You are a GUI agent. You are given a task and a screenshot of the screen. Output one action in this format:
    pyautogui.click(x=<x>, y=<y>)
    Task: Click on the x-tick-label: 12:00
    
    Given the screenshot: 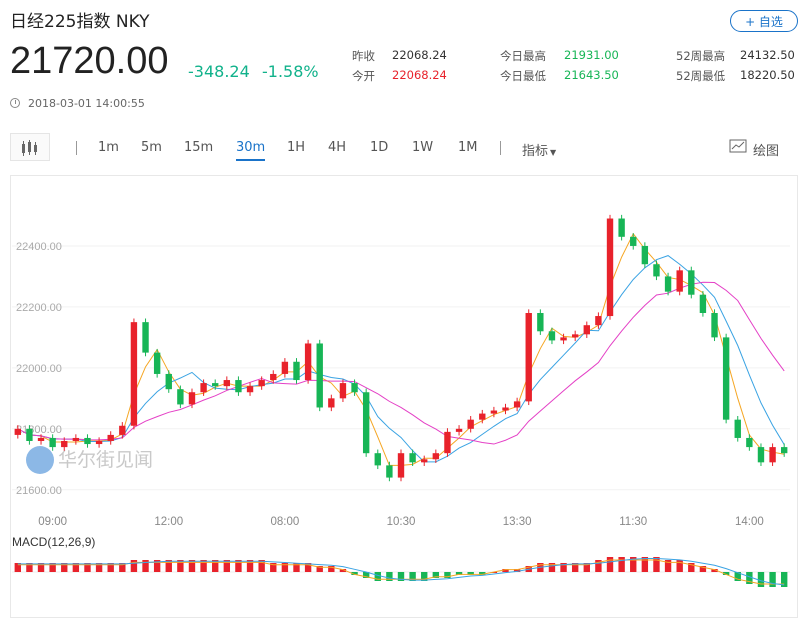 What is the action you would take?
    pyautogui.click(x=168, y=522)
    